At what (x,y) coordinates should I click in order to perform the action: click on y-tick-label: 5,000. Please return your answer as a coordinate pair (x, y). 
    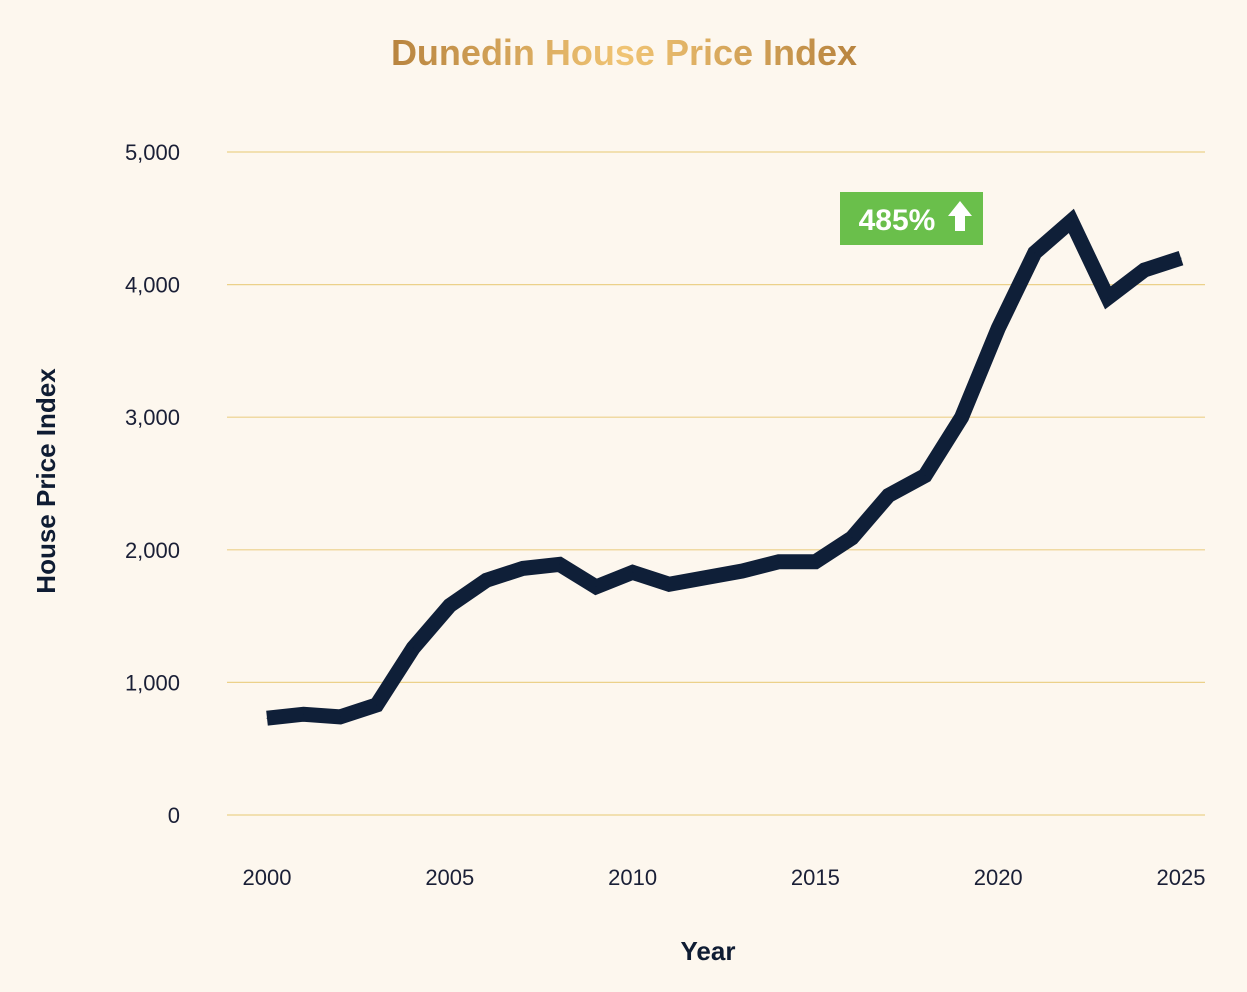
    Looking at the image, I should click on (152, 152).